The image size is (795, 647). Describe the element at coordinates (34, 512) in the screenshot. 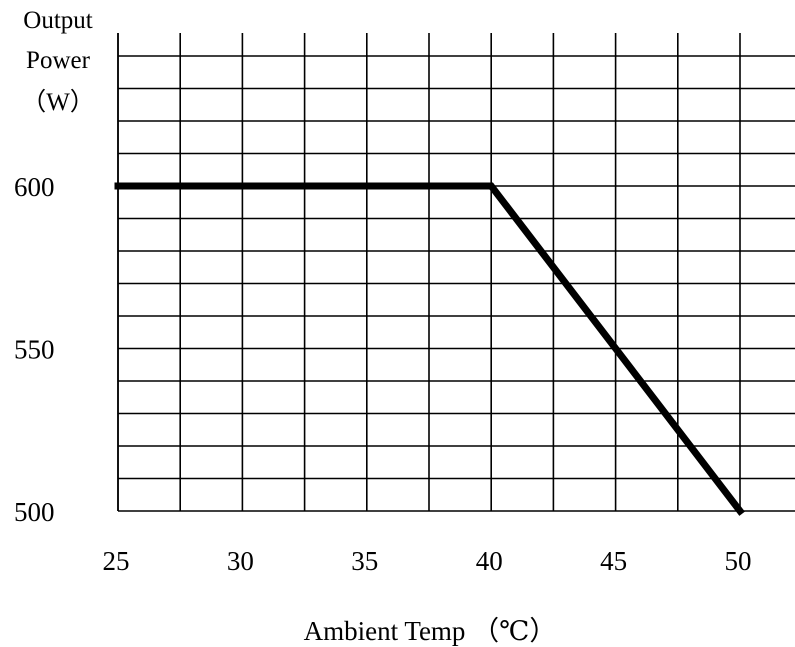

I see `y-tick-label: 500` at that location.